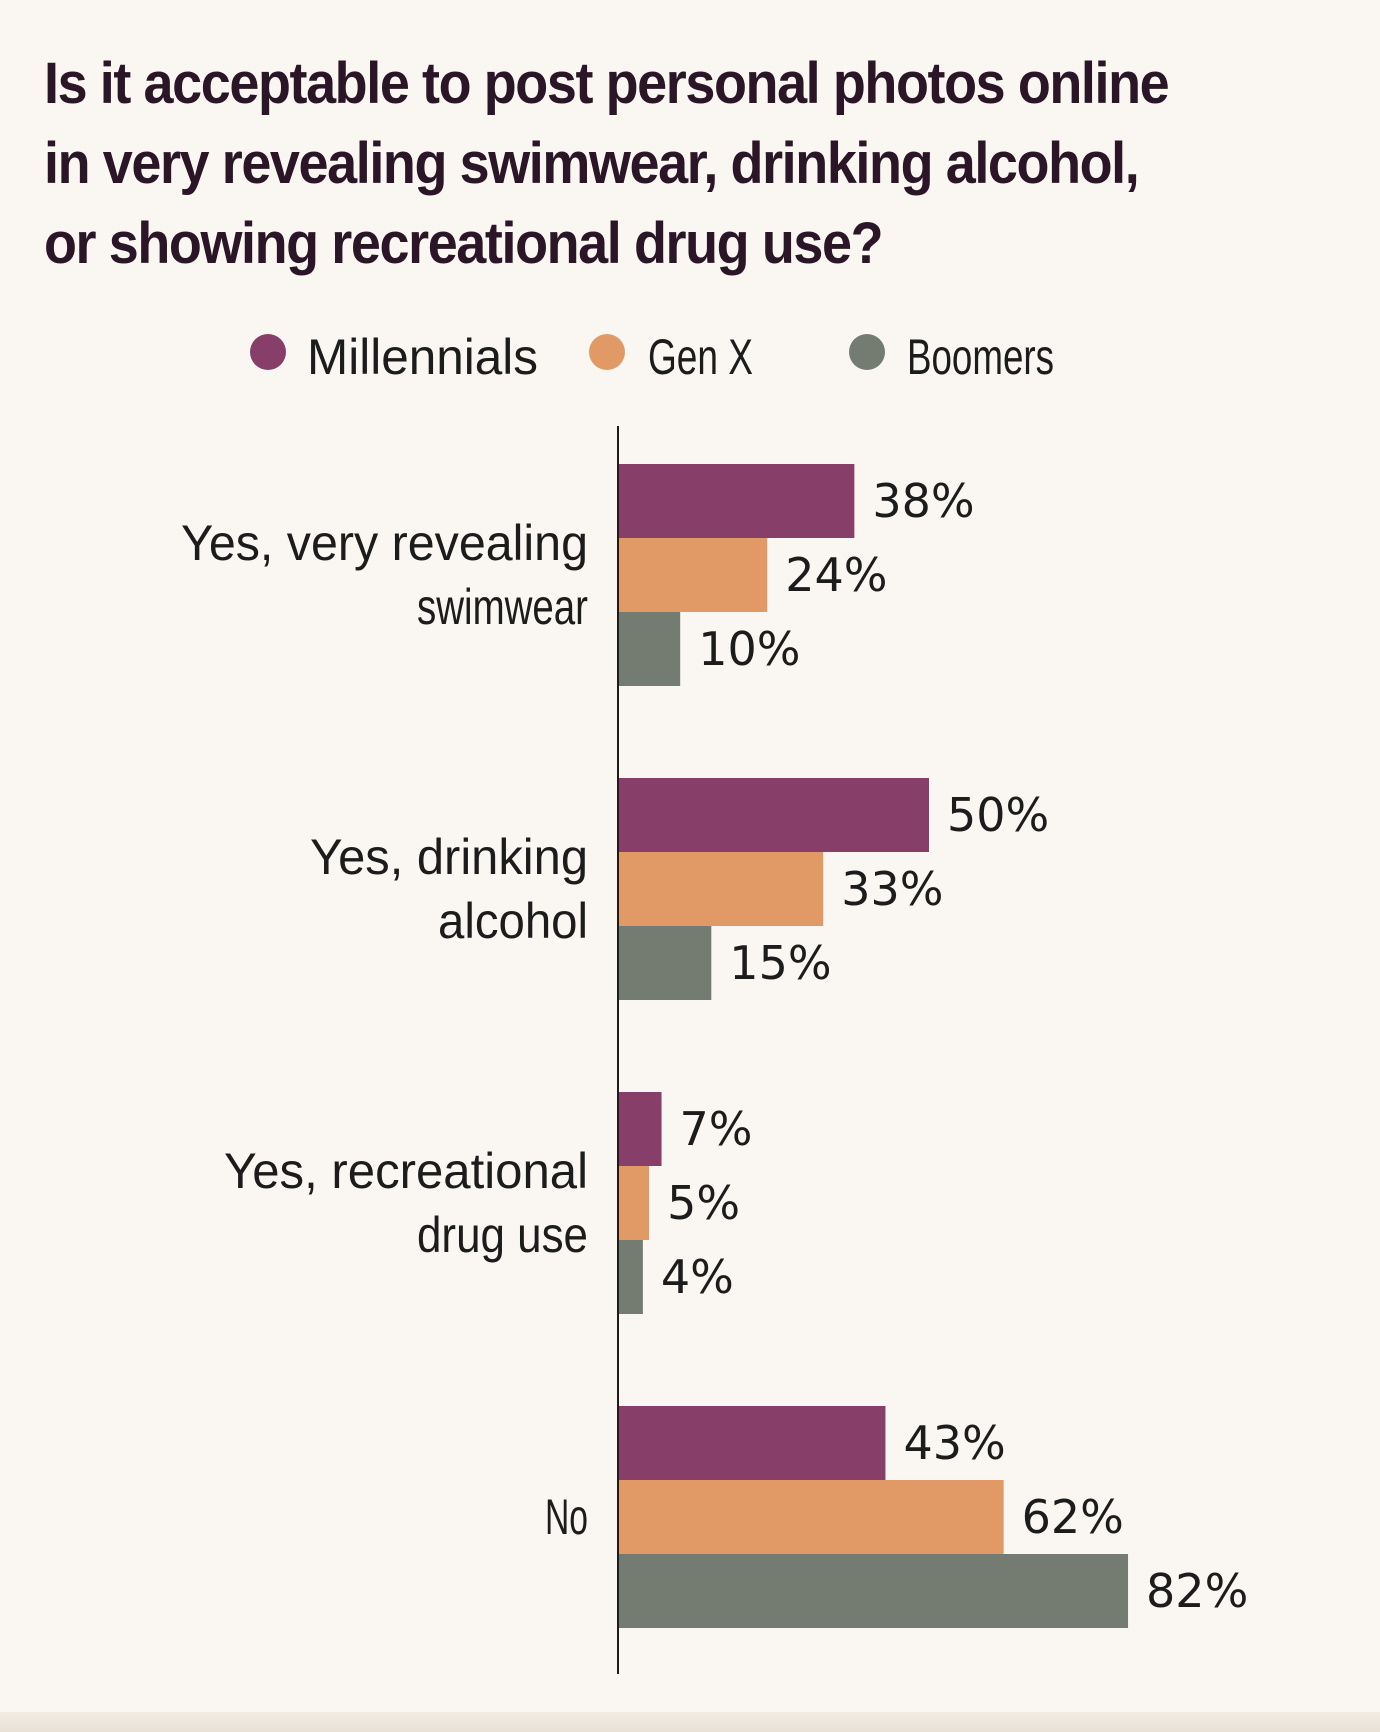  Describe the element at coordinates (873, 1591) in the screenshot. I see `bar-boomers-no` at that location.